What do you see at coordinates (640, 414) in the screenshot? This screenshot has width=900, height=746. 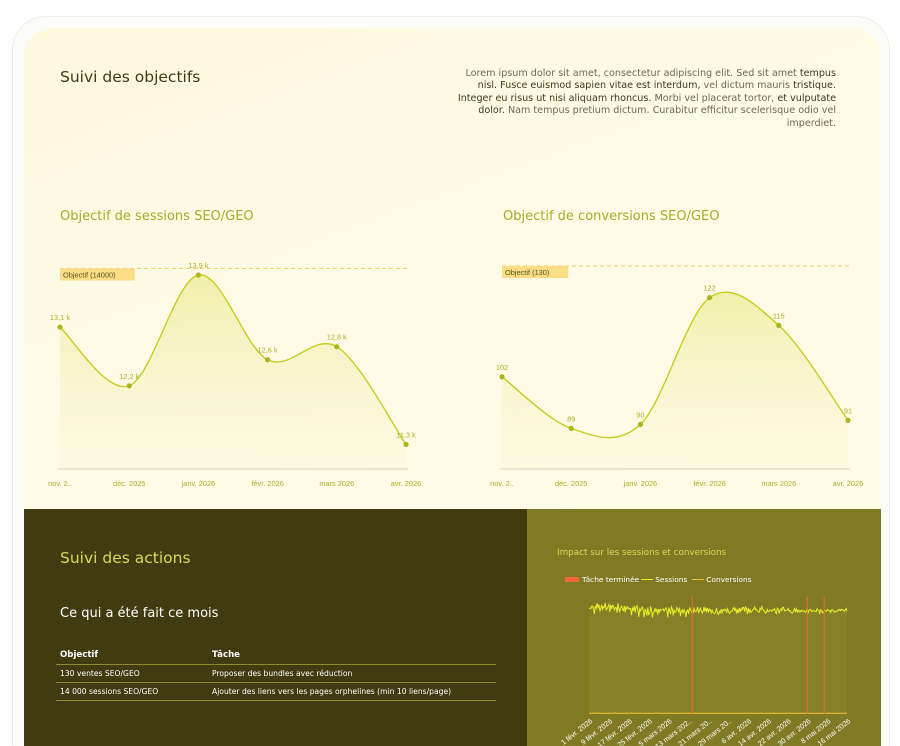 I see `data-label: 90` at bounding box center [640, 414].